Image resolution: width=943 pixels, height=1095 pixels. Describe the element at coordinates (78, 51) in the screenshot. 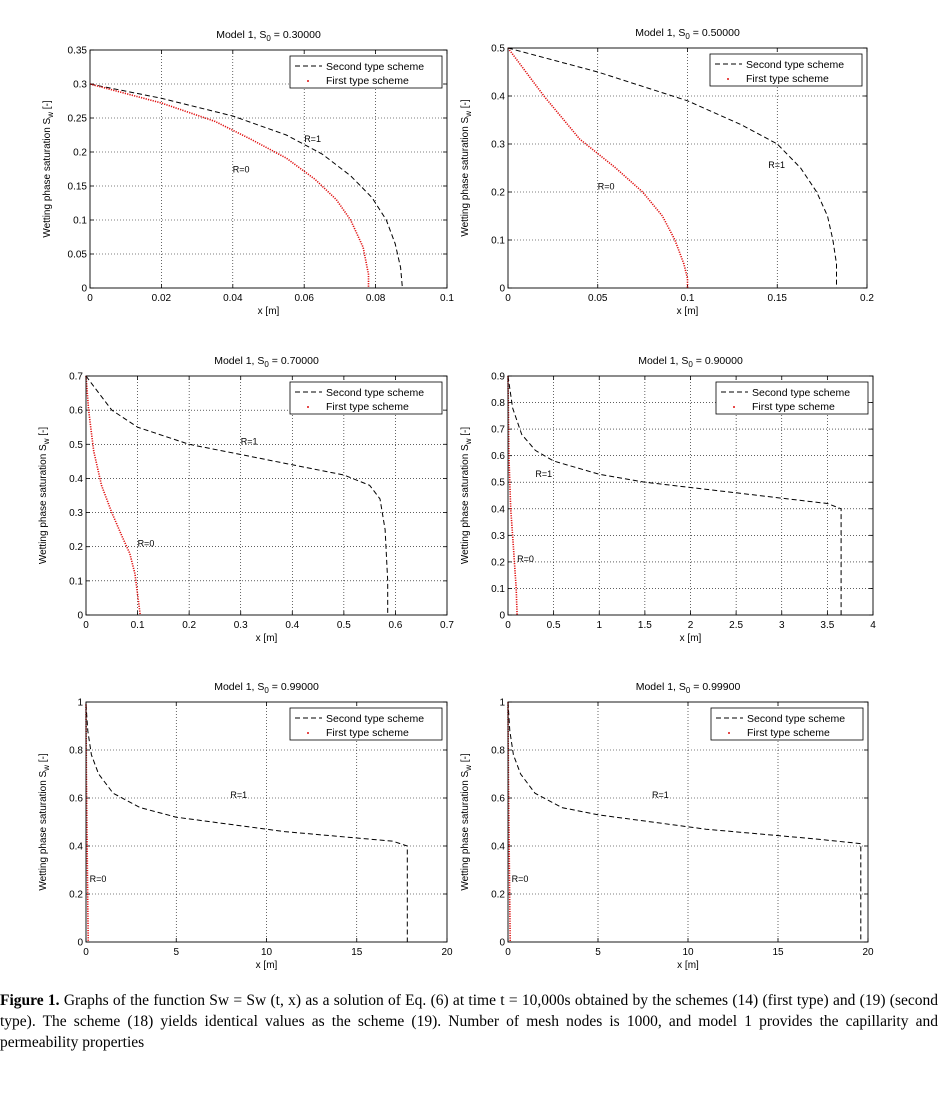

I see `y-tick-label: 0.35` at that location.